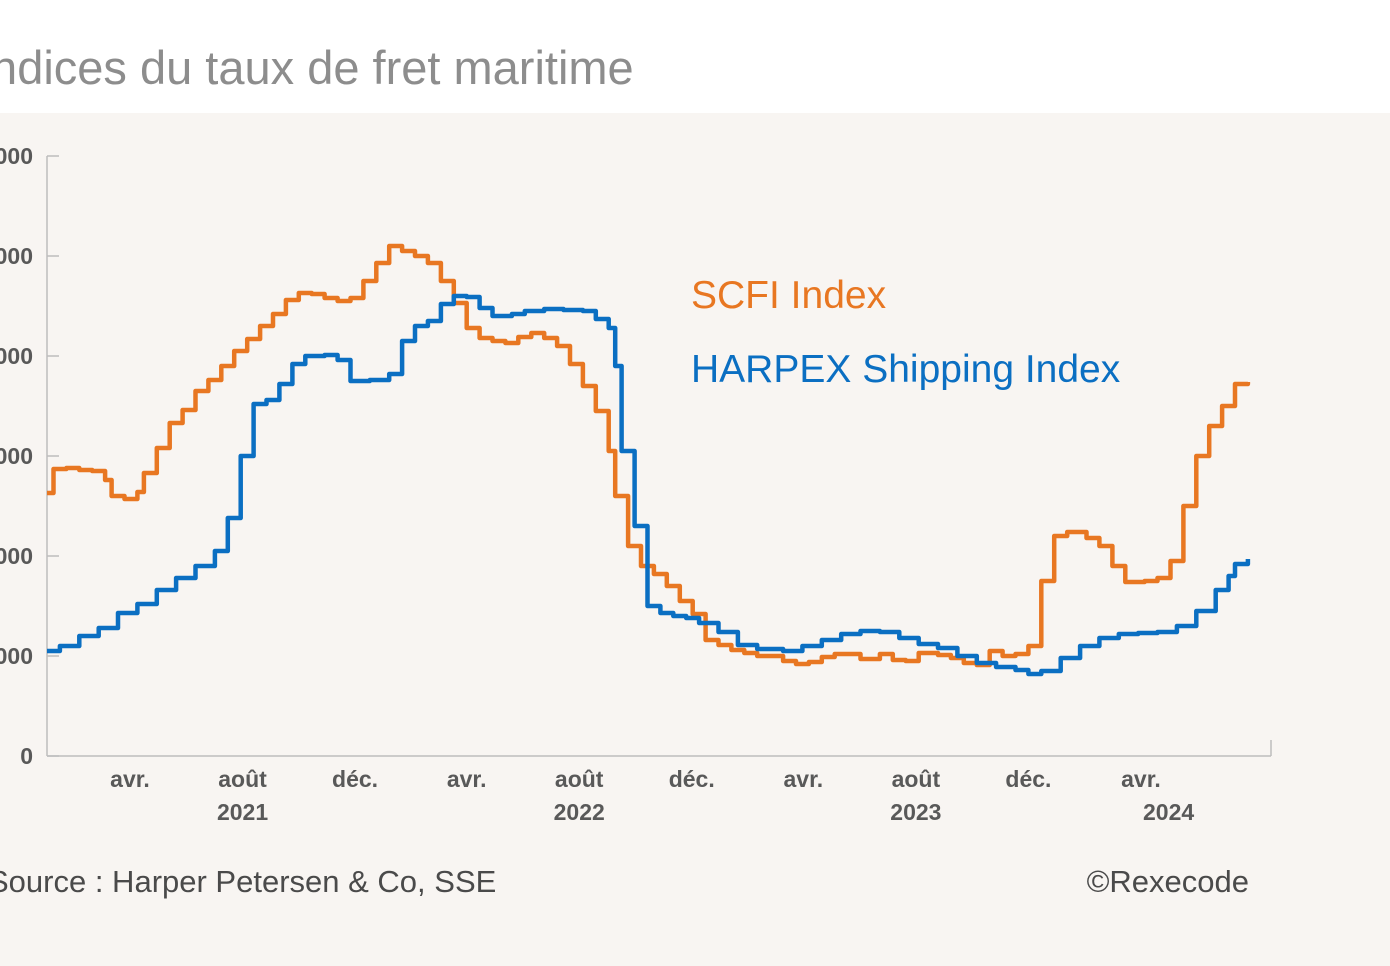  What do you see at coordinates (1168, 812) in the screenshot?
I see `x-year-label: 2024` at bounding box center [1168, 812].